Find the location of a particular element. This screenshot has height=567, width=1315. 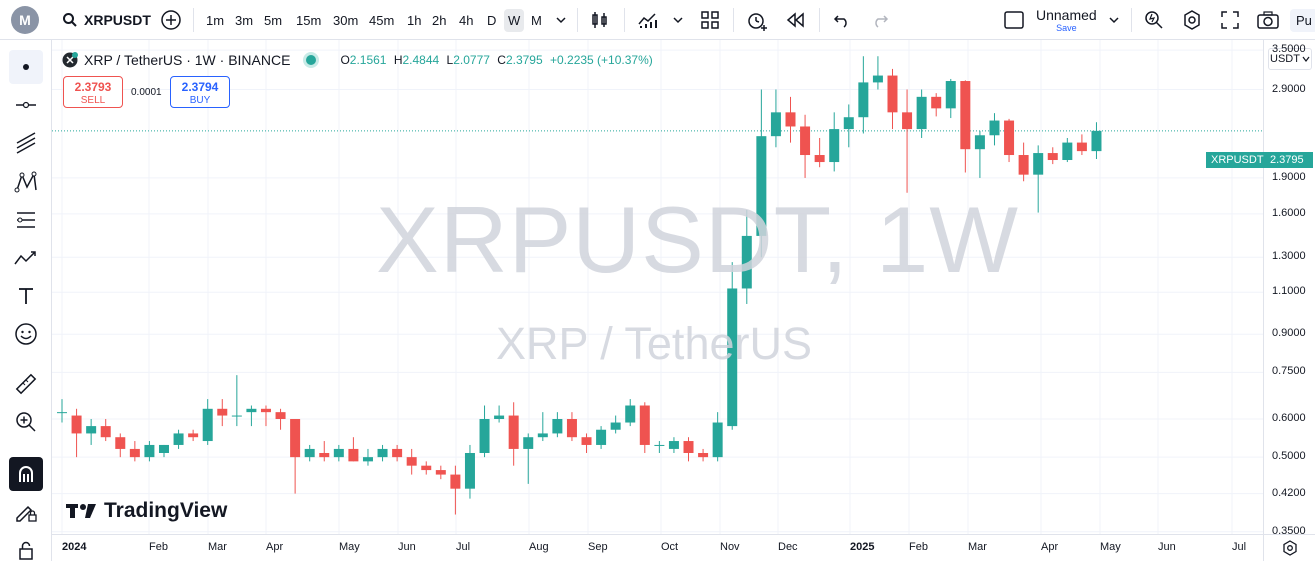

fib-tool is located at coordinates (26, 220).